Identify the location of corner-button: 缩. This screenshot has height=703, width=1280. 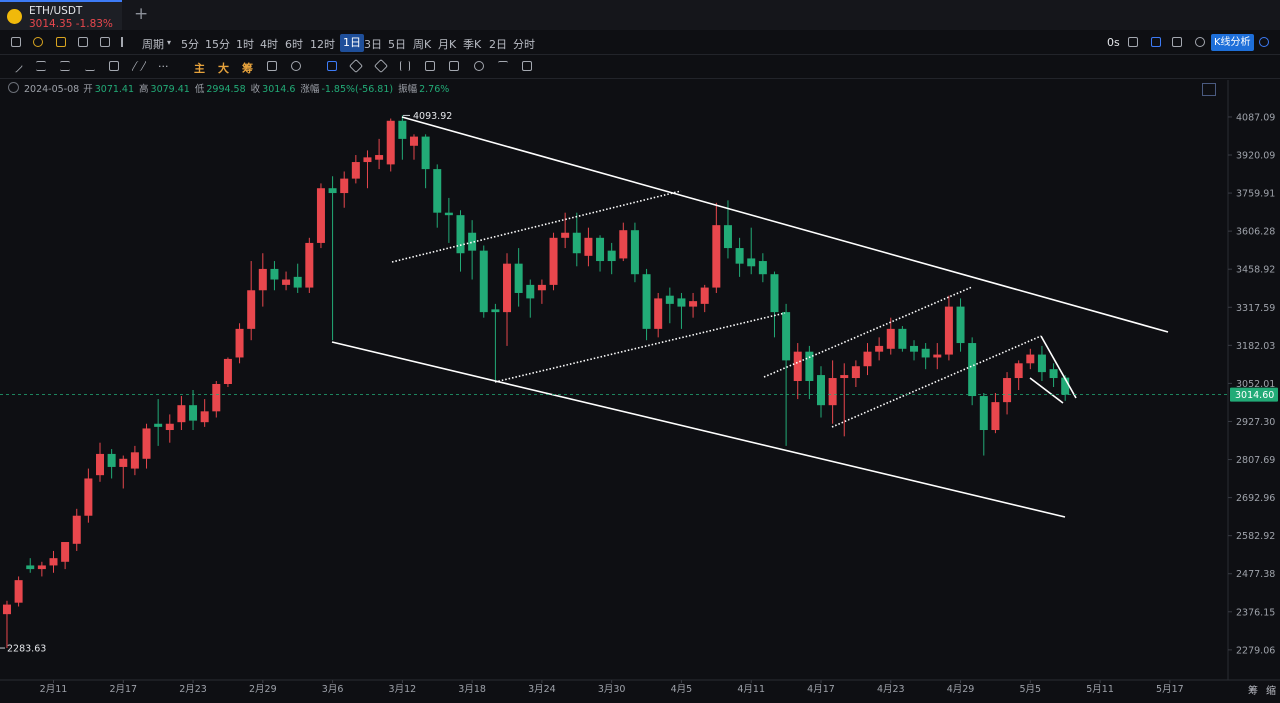
(1271, 691).